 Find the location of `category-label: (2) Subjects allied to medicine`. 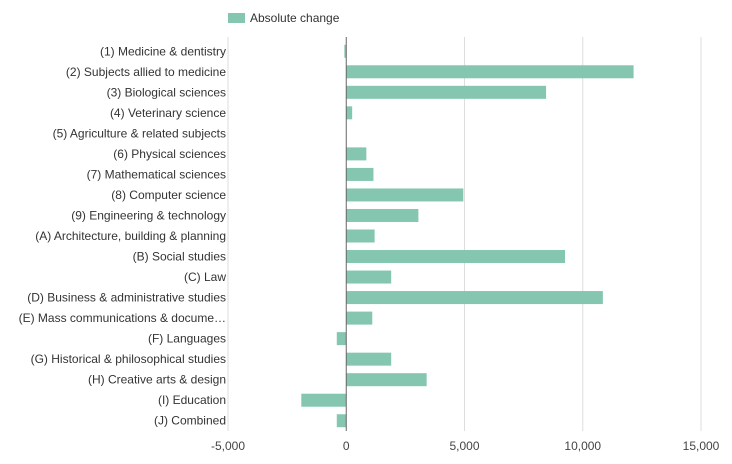

category-label: (2) Subjects allied to medicine is located at coordinates (146, 72).